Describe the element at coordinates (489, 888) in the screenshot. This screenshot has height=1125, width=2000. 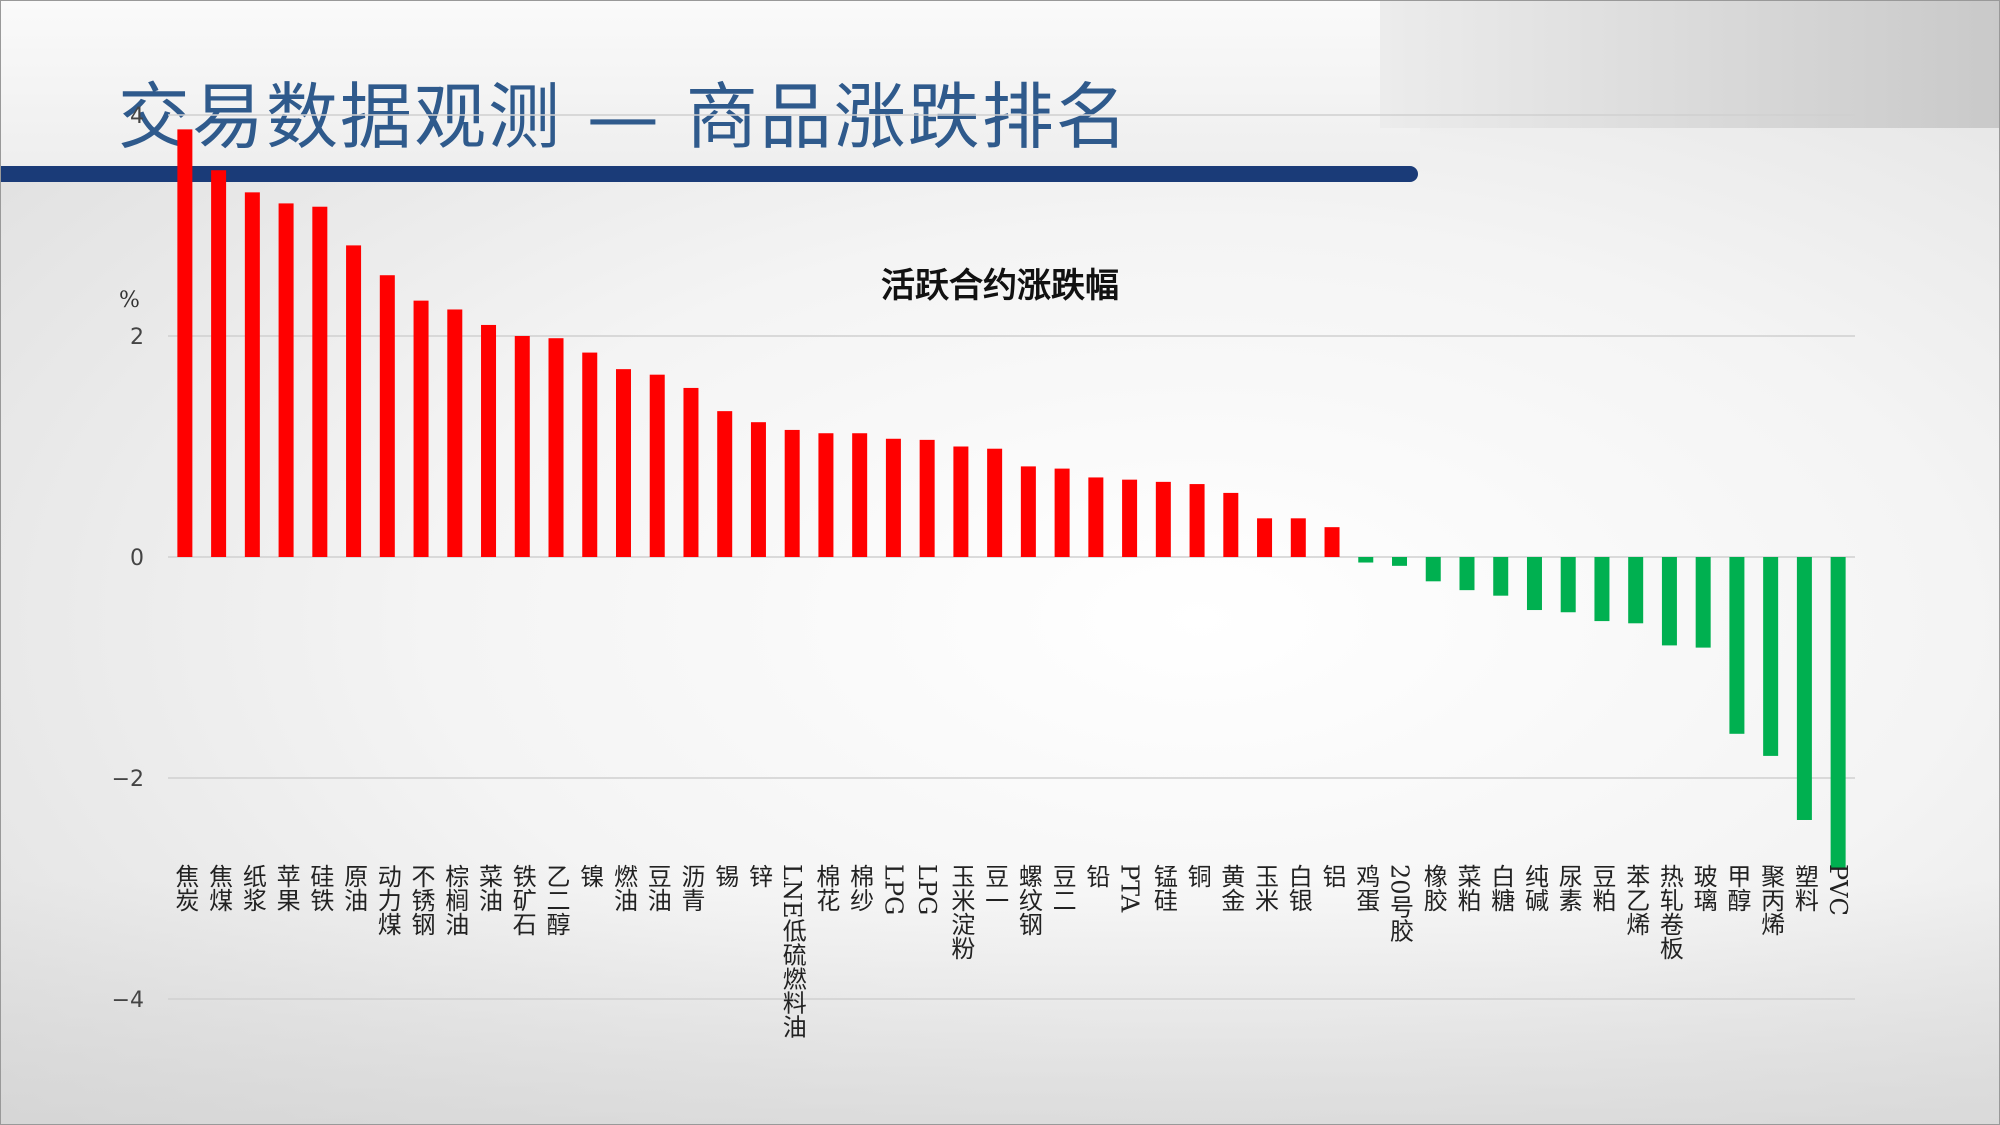
I see `x-tick-label: 菜油` at that location.